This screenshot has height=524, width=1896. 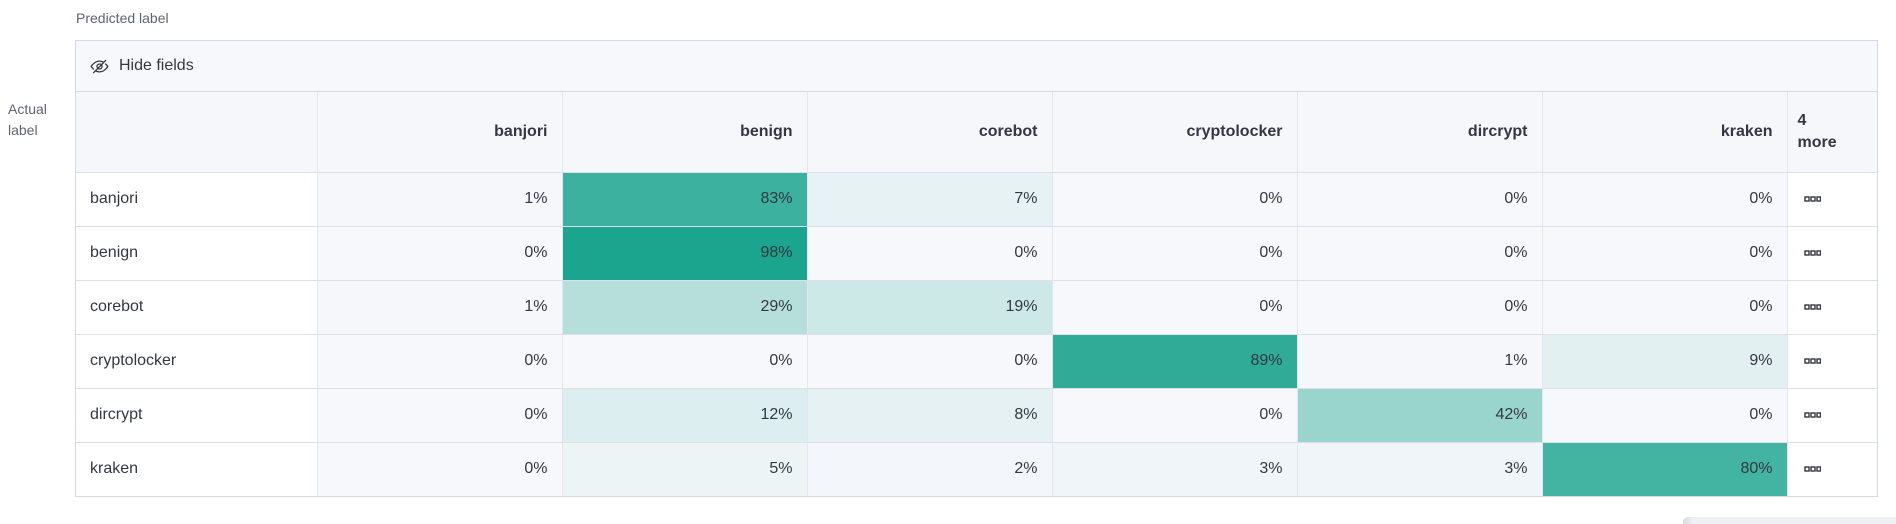 I want to click on matrix-row-cryptolocker: cryptolocker 0% 0% 0% 89% 1% 9%, so click(x=976, y=361).